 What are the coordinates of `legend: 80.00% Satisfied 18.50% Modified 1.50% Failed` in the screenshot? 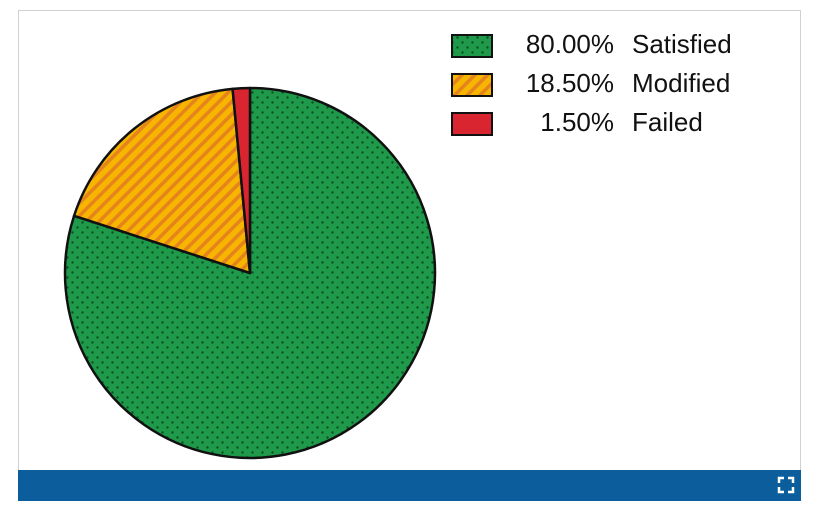 It's located at (591, 83).